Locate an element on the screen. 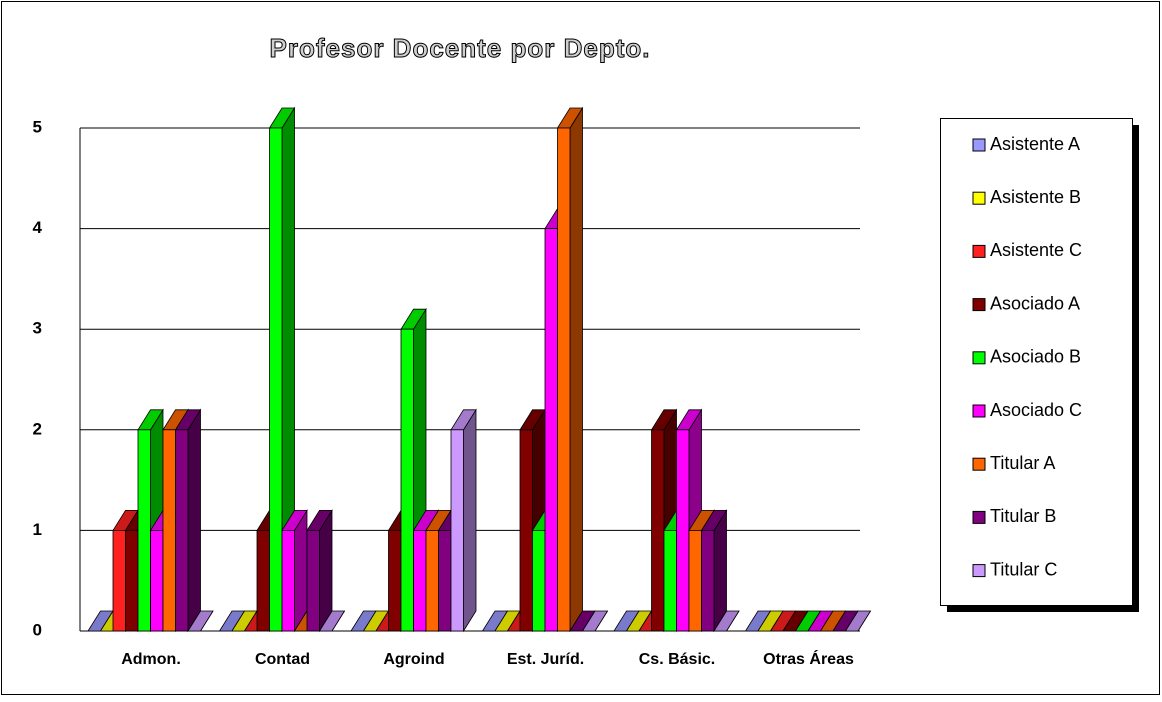 The image size is (1162, 702). legend-label: Asistente B is located at coordinates (1035, 197).